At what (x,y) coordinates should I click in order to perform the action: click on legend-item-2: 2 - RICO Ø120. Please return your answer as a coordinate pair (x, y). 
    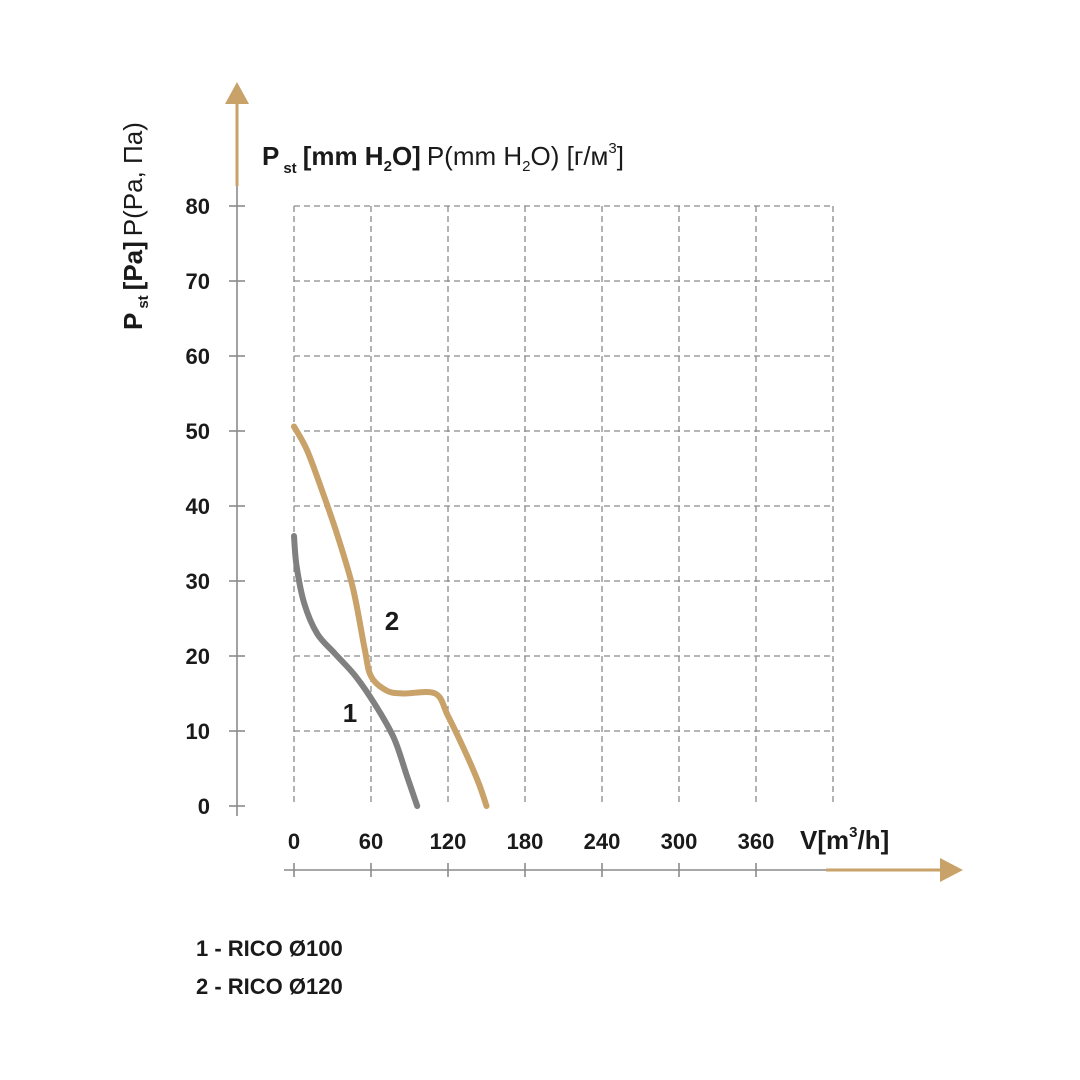
    Looking at the image, I should click on (269, 986).